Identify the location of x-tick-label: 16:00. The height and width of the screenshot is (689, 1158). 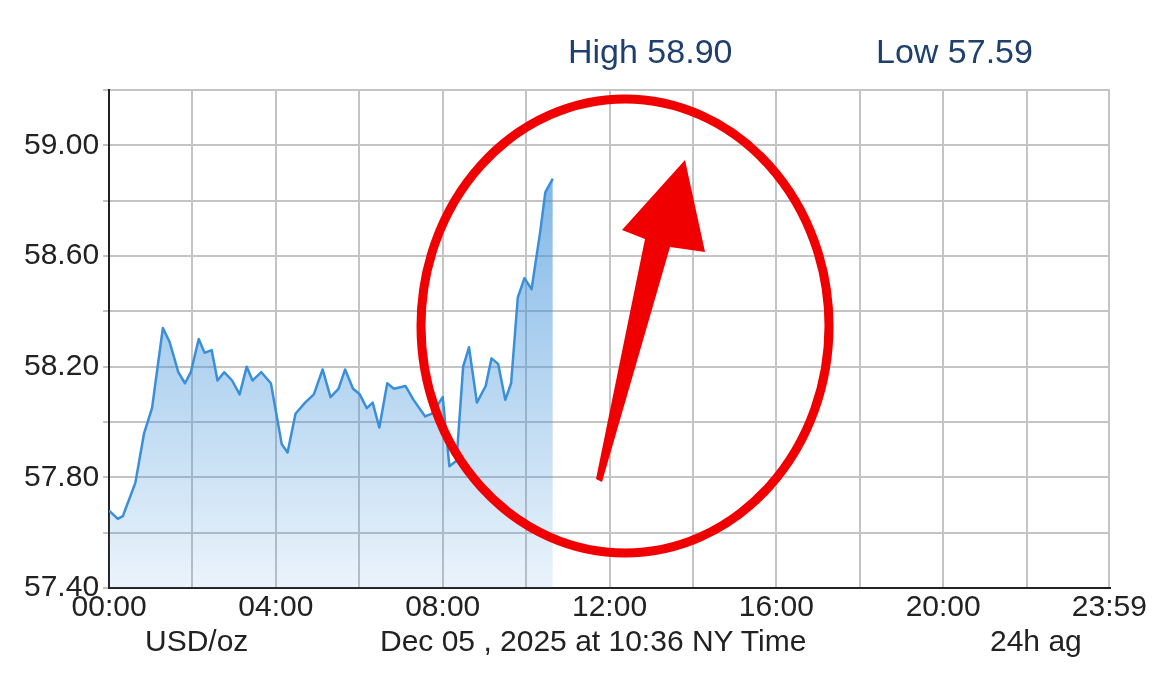
(776, 606).